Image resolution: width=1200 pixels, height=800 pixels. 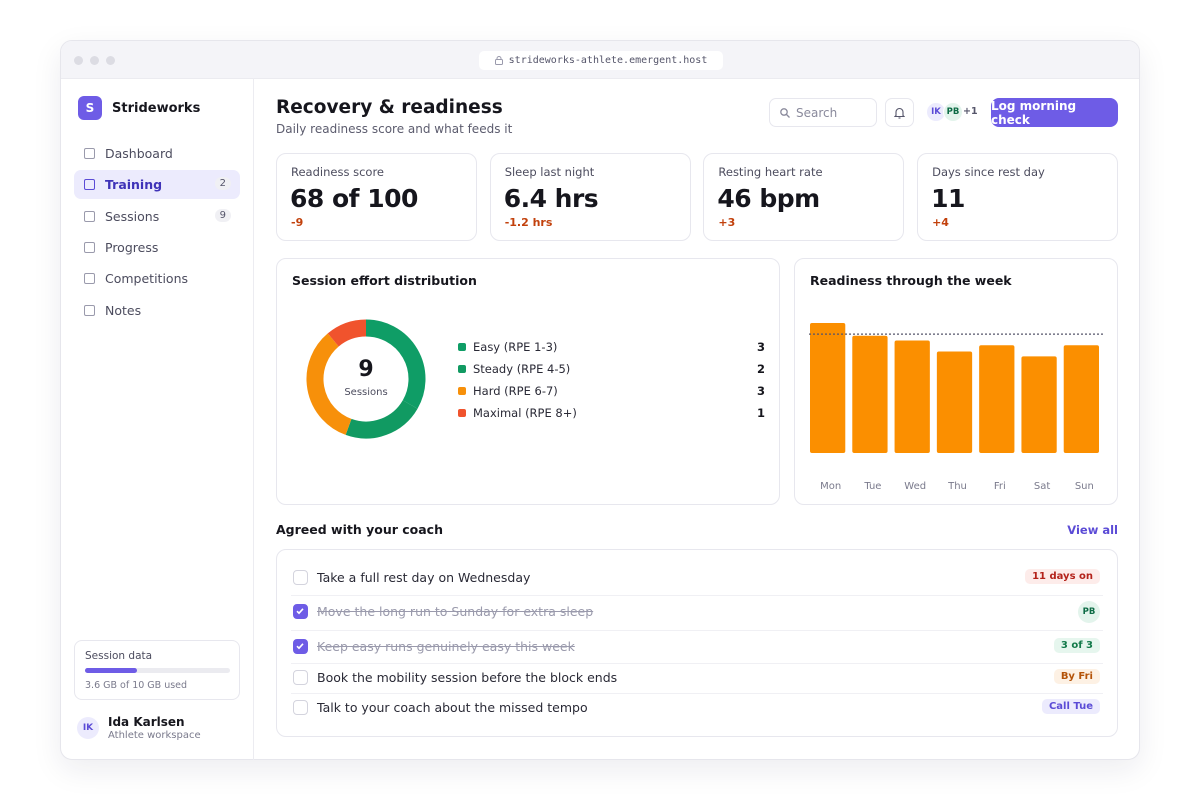 I want to click on address-bar: strideworks-athlete.emergent.host, so click(x=601, y=60).